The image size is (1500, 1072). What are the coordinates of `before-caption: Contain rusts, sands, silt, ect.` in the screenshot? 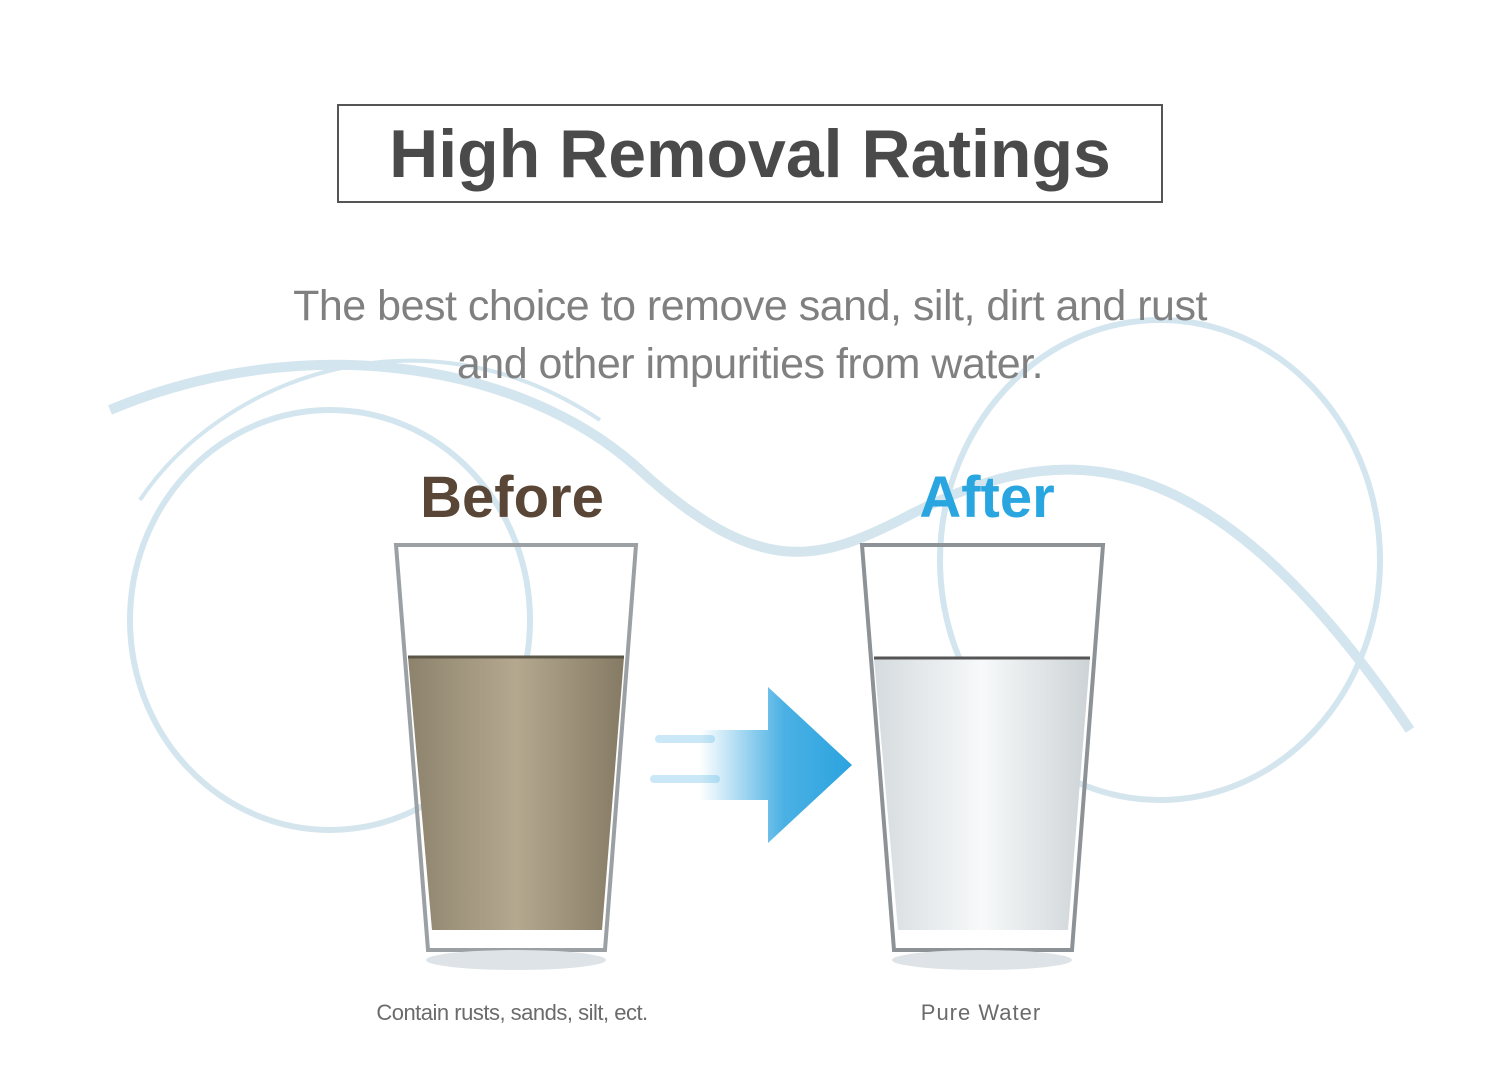 It's located at (512, 1012).